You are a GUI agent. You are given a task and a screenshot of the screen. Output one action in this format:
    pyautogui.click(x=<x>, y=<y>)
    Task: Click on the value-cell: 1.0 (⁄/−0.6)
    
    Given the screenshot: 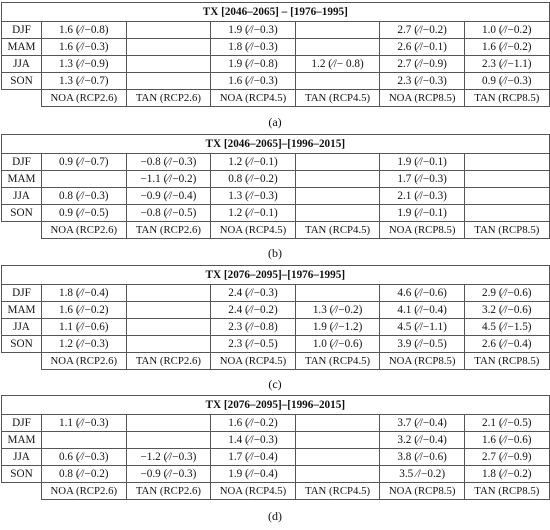 What is the action you would take?
    pyautogui.click(x=337, y=344)
    